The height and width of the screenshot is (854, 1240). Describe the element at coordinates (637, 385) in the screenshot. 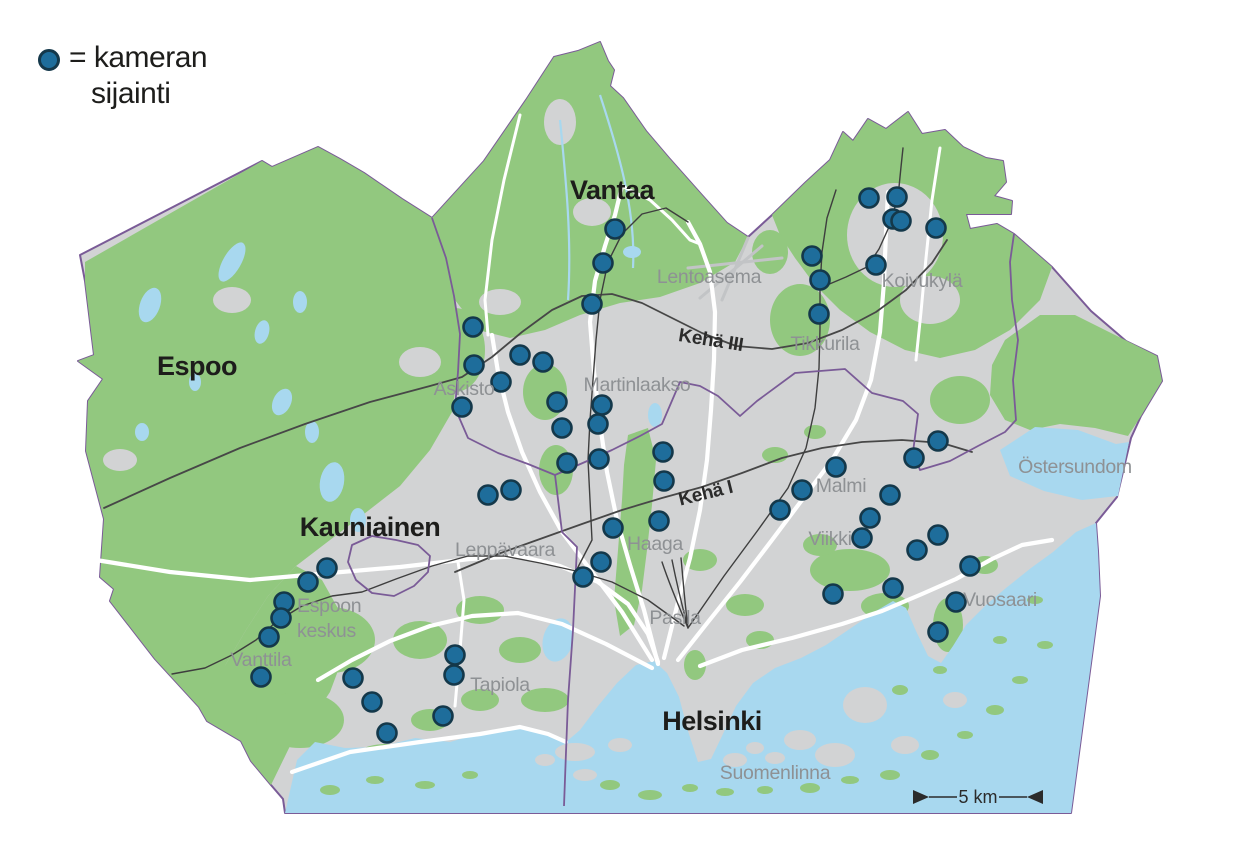

I see `map-label-martinlaakso: Martinlaakso` at that location.